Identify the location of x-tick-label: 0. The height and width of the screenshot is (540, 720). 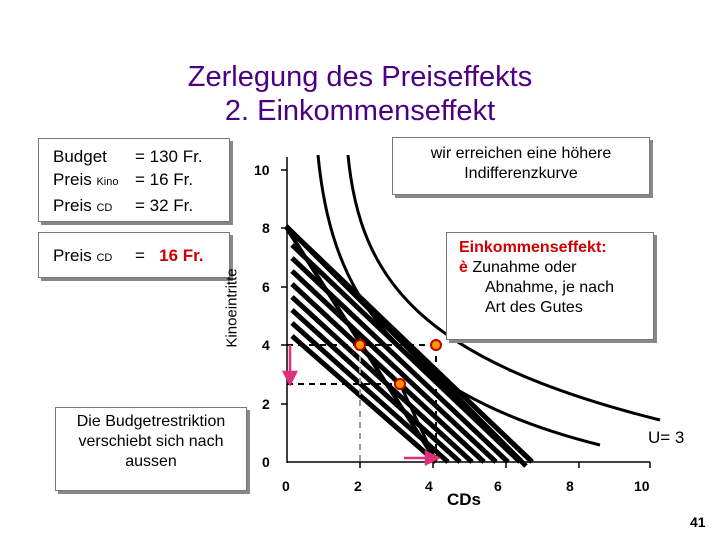
(286, 486).